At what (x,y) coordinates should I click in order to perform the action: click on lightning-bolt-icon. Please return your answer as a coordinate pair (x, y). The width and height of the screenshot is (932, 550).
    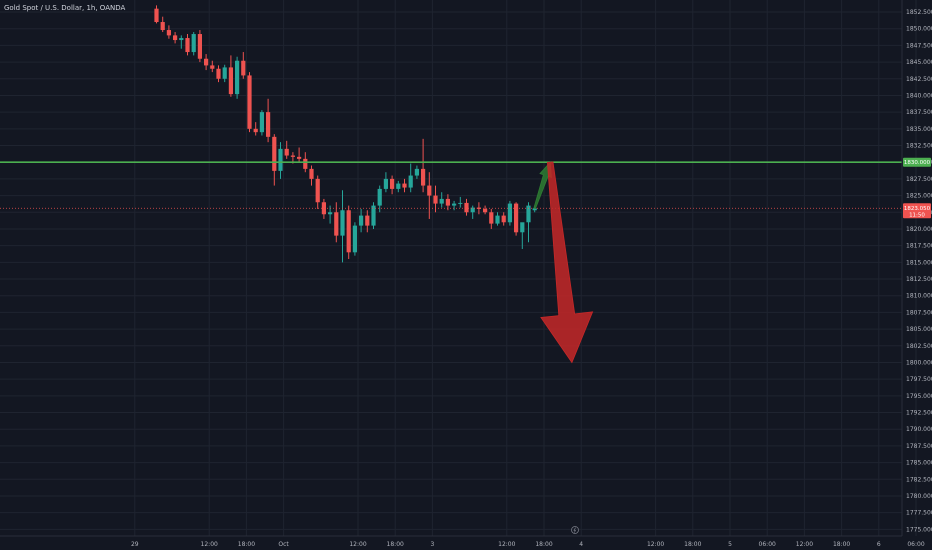
    Looking at the image, I should click on (574, 530).